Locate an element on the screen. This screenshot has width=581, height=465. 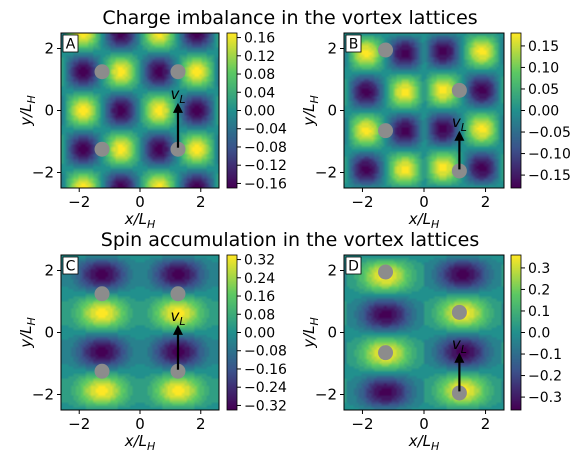
colorbar-tick-label: 0.32 is located at coordinates (259, 261).